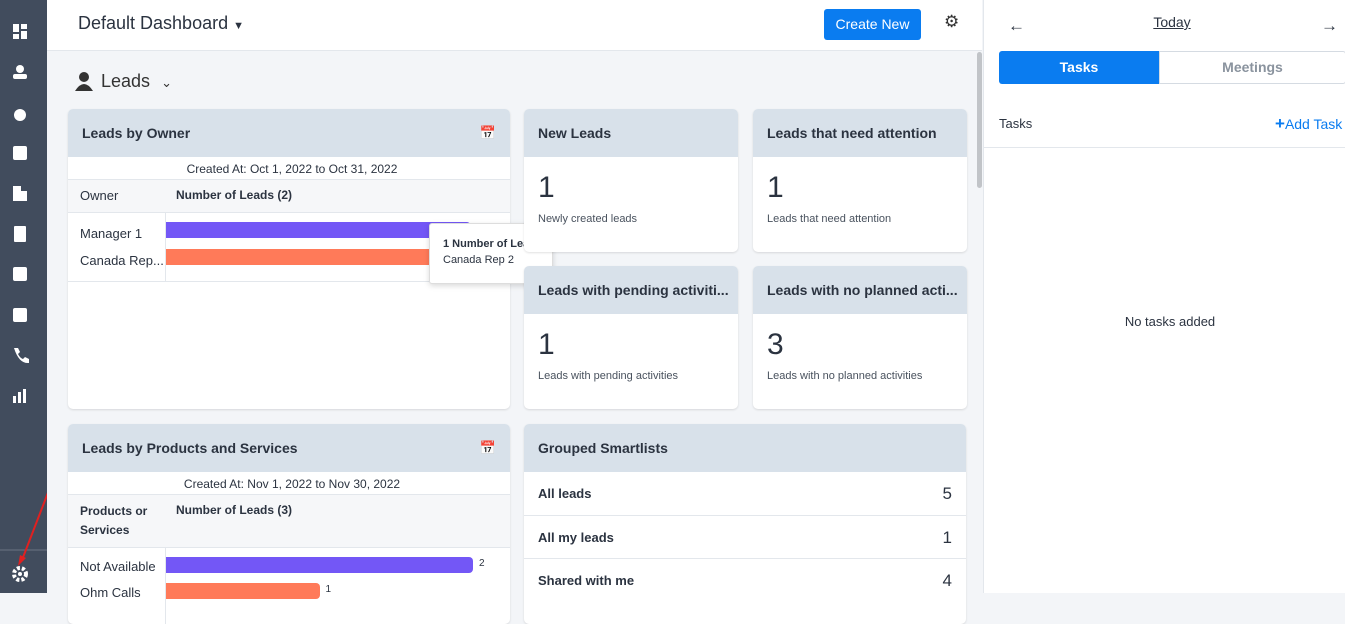 This screenshot has width=1345, height=624. I want to click on date-label: Today, so click(1172, 22).